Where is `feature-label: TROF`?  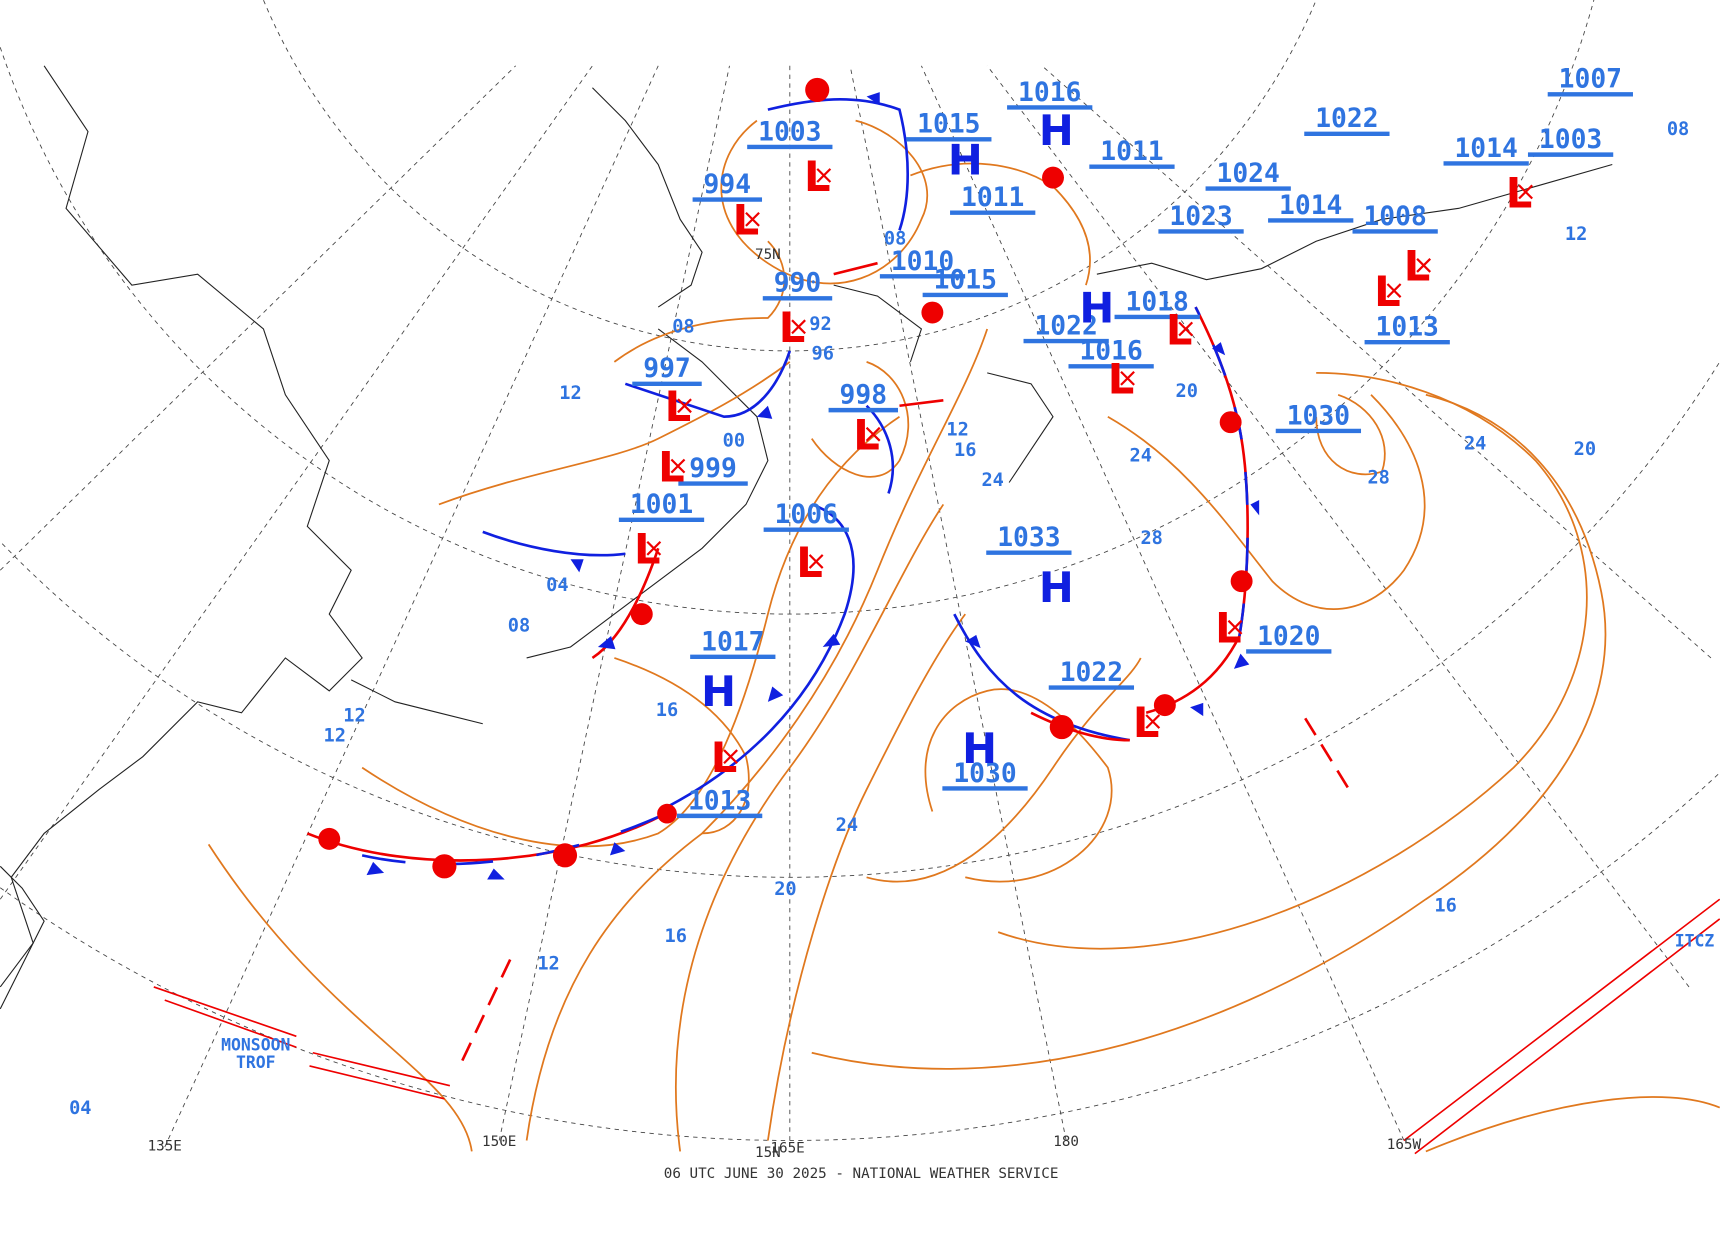 feature-label: TROF is located at coordinates (256, 1062).